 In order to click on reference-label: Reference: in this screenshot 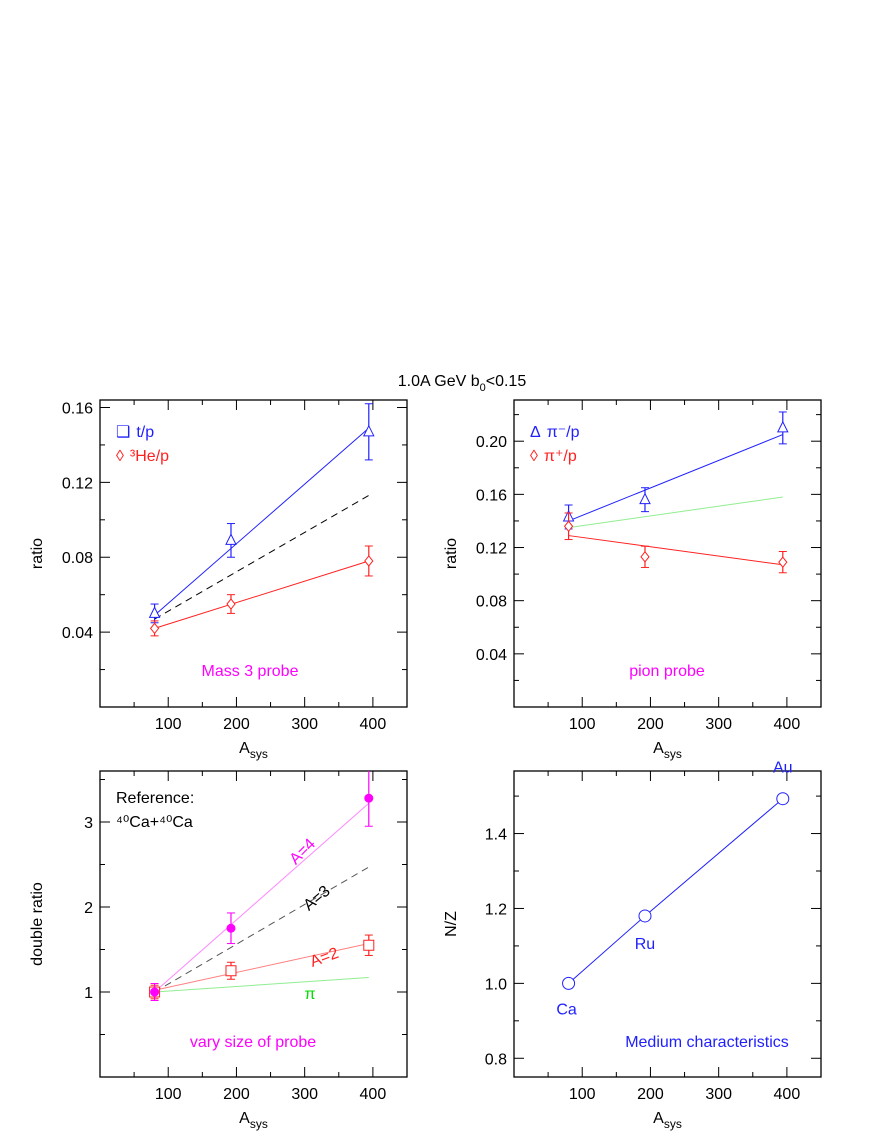, I will do `click(155, 798)`.